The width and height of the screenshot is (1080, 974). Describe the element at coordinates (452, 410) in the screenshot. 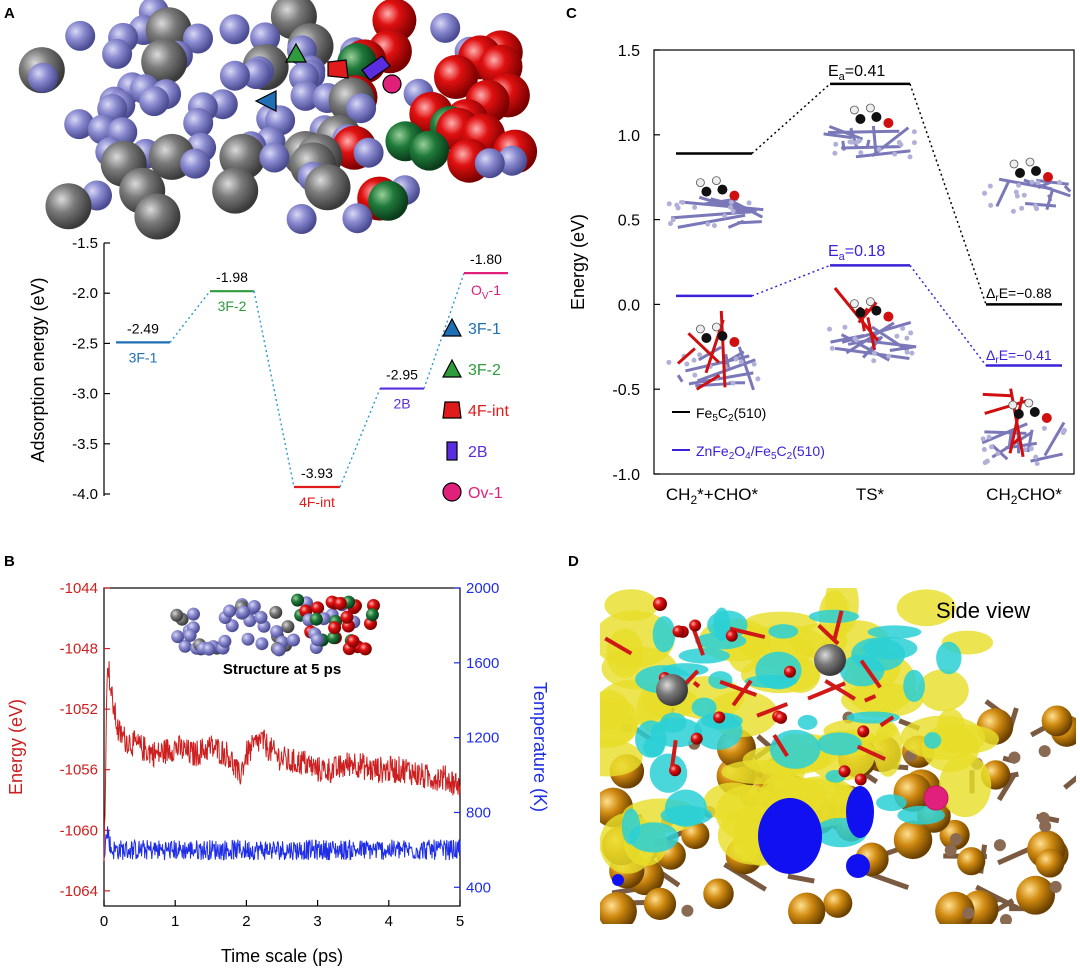

I see `trapezoid-icon` at that location.